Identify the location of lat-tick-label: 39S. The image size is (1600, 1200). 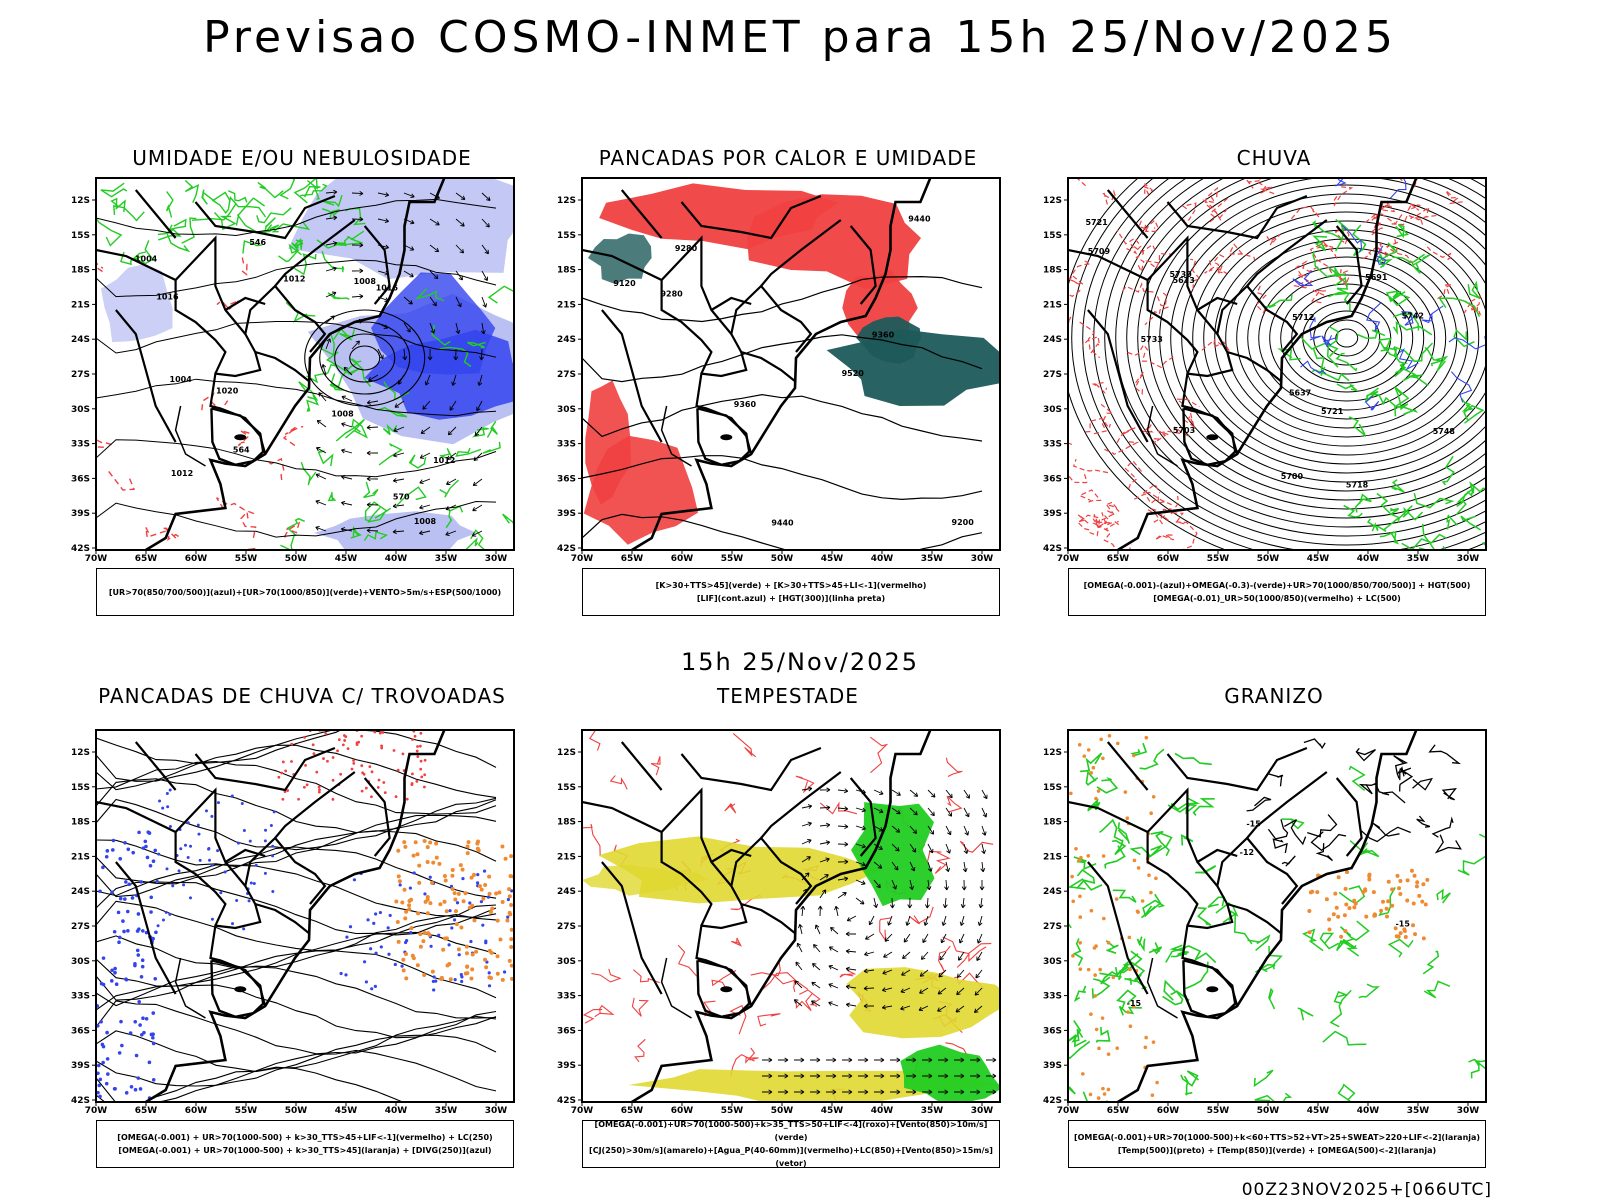
(1052, 1066).